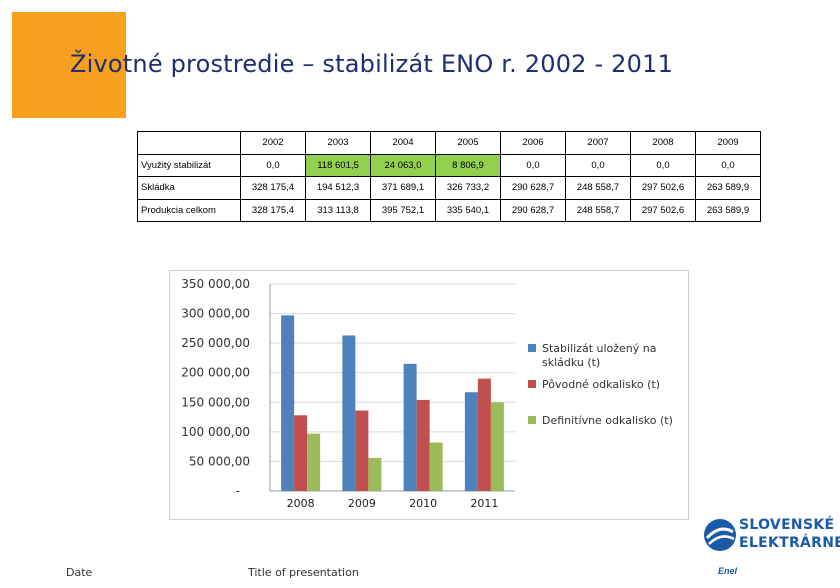 This screenshot has width=840, height=588. I want to click on year-header: 2002, so click(273, 143).